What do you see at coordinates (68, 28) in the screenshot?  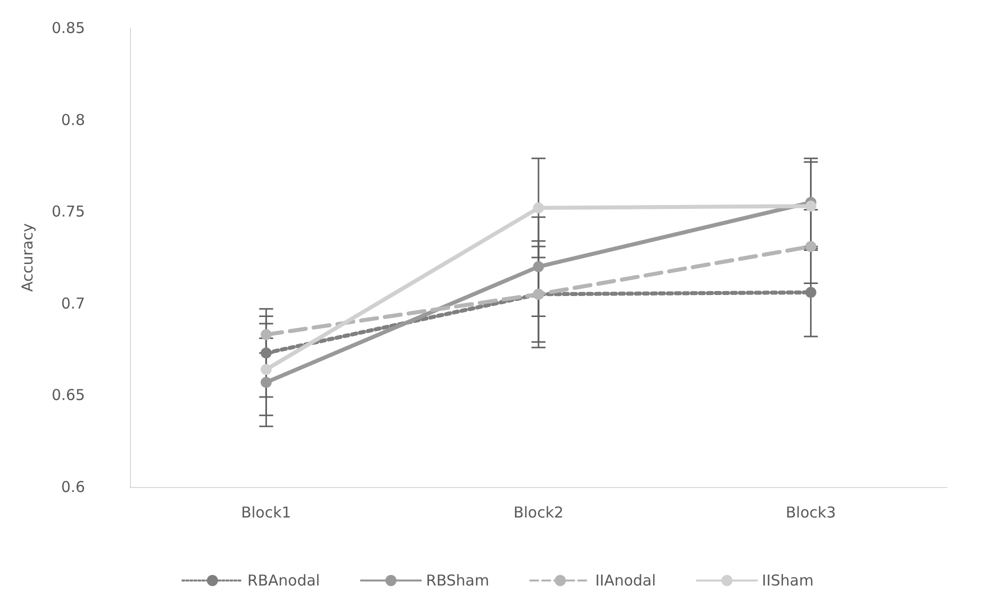 I see `y-tick-label: 0.85` at bounding box center [68, 28].